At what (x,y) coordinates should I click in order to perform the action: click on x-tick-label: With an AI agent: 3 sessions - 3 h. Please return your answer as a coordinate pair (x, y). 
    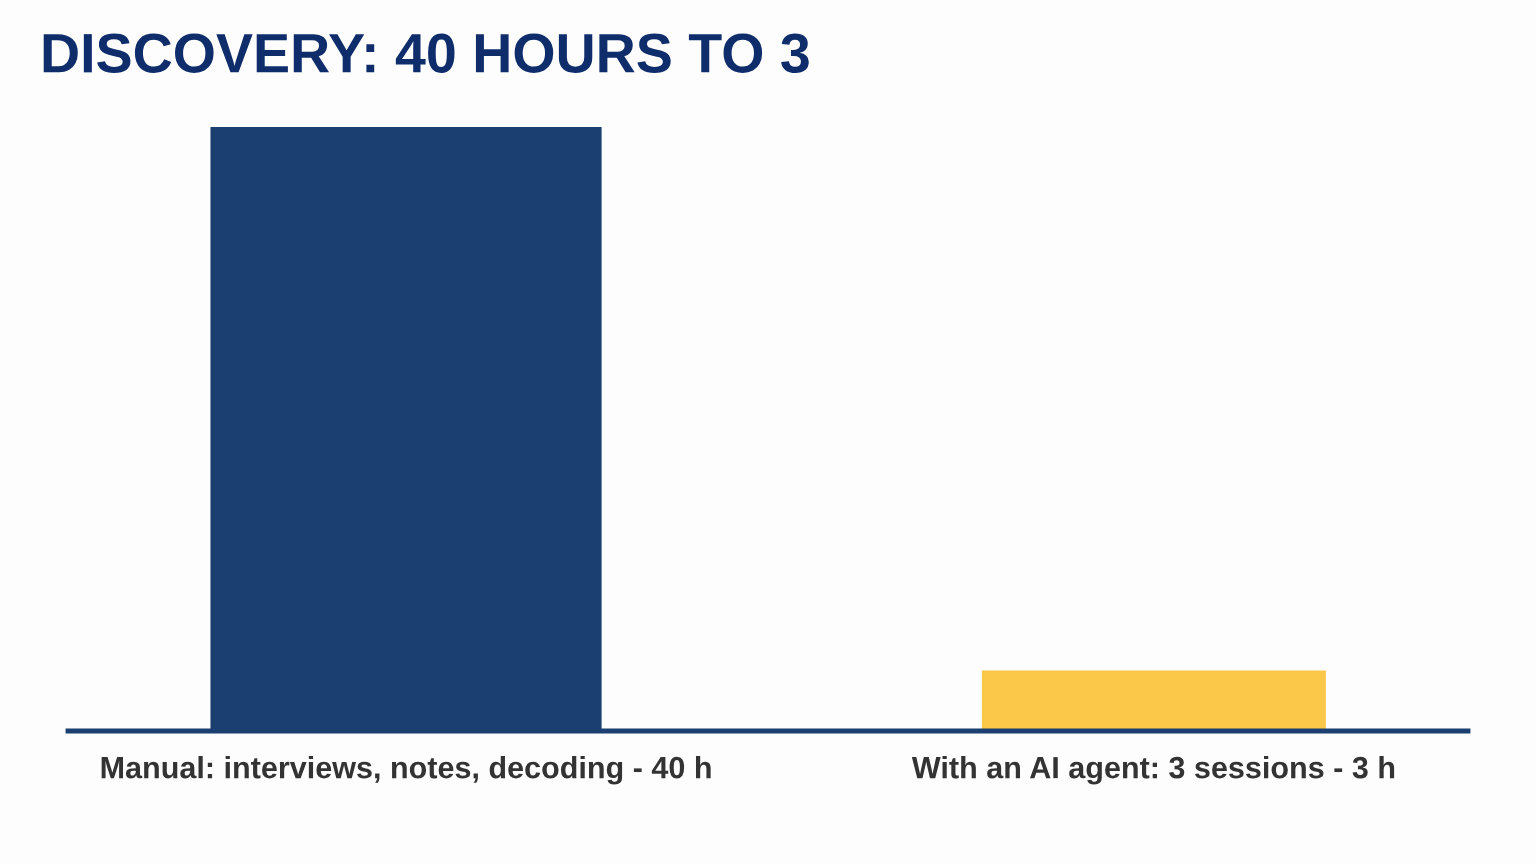
    Looking at the image, I should click on (1153, 770).